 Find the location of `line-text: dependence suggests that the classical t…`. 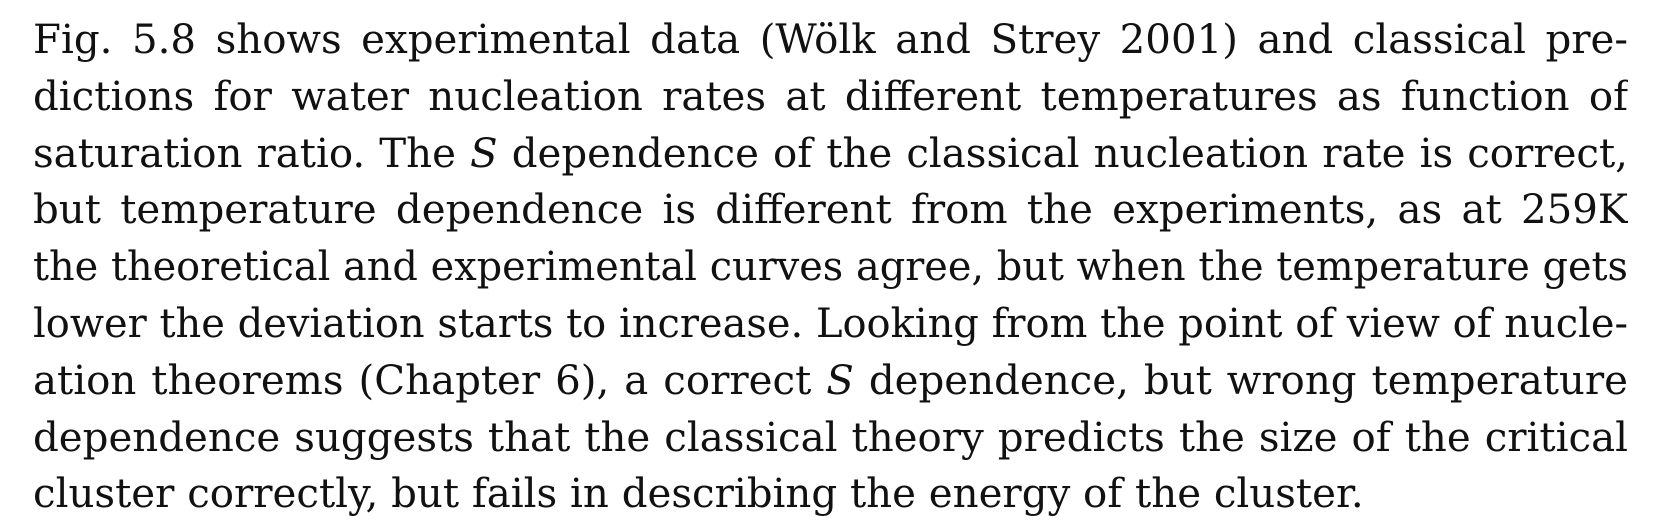

line-text: dependence suggests that the classical t… is located at coordinates (830, 437).